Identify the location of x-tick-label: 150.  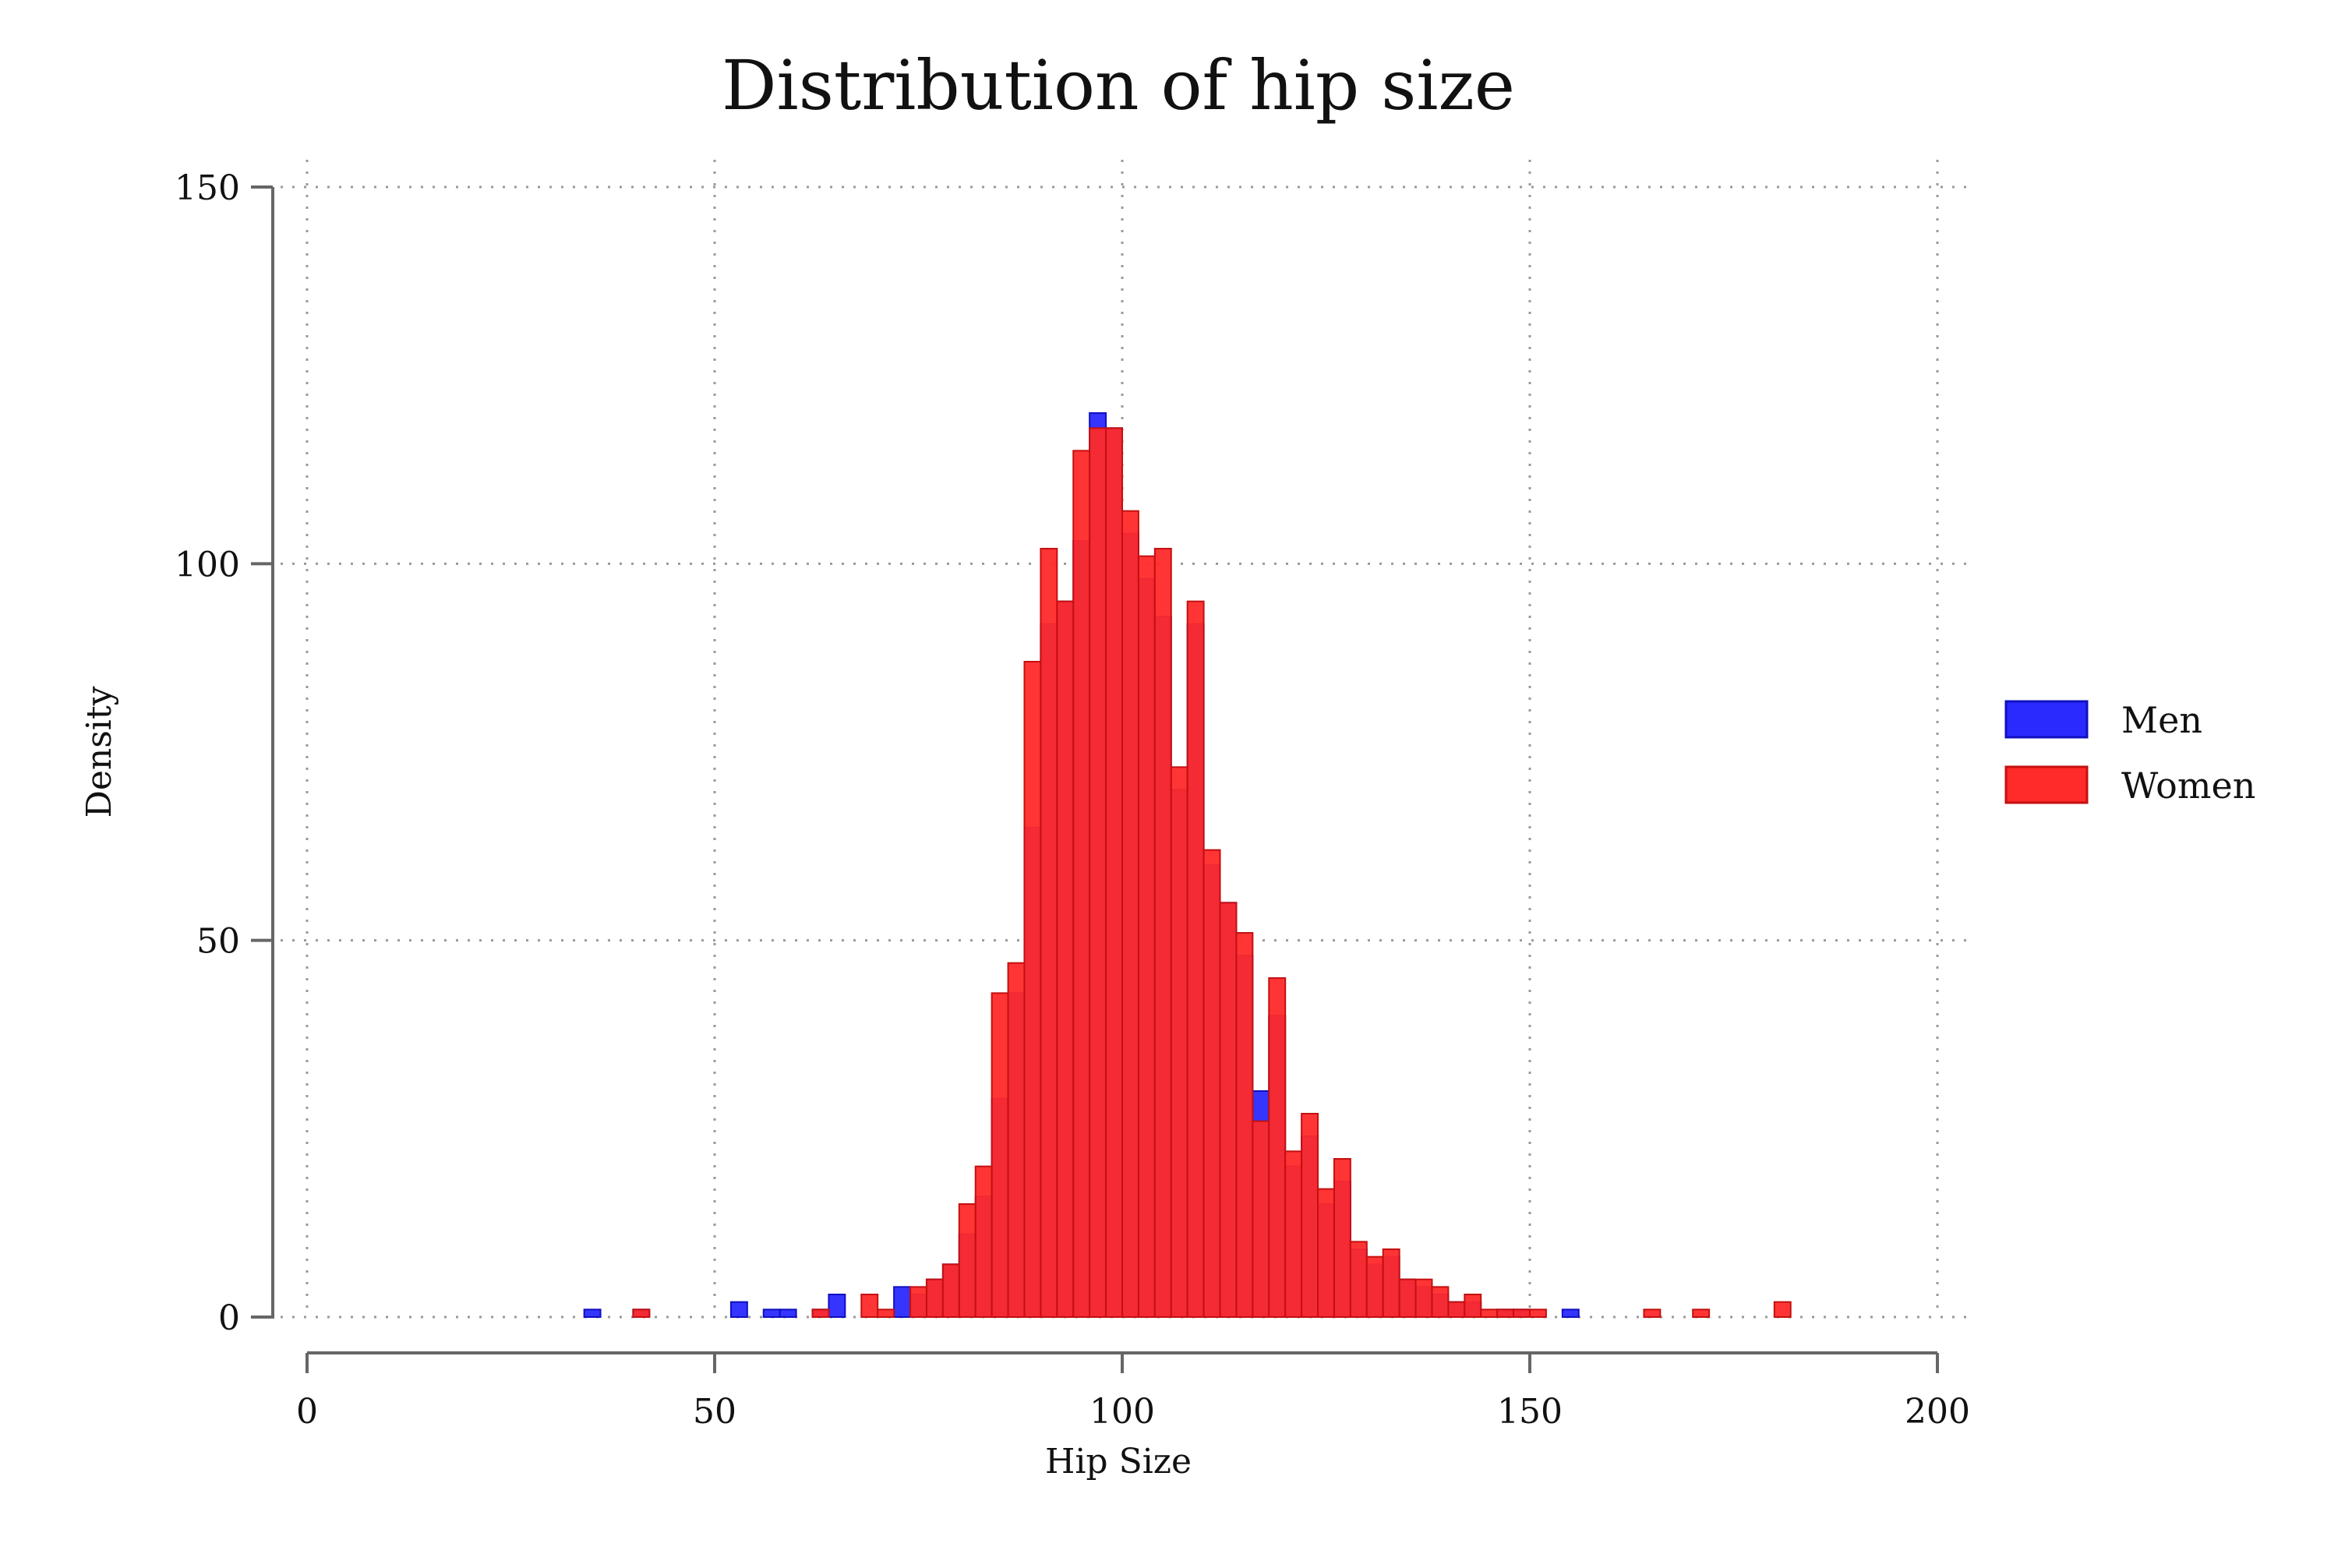
(1530, 1412).